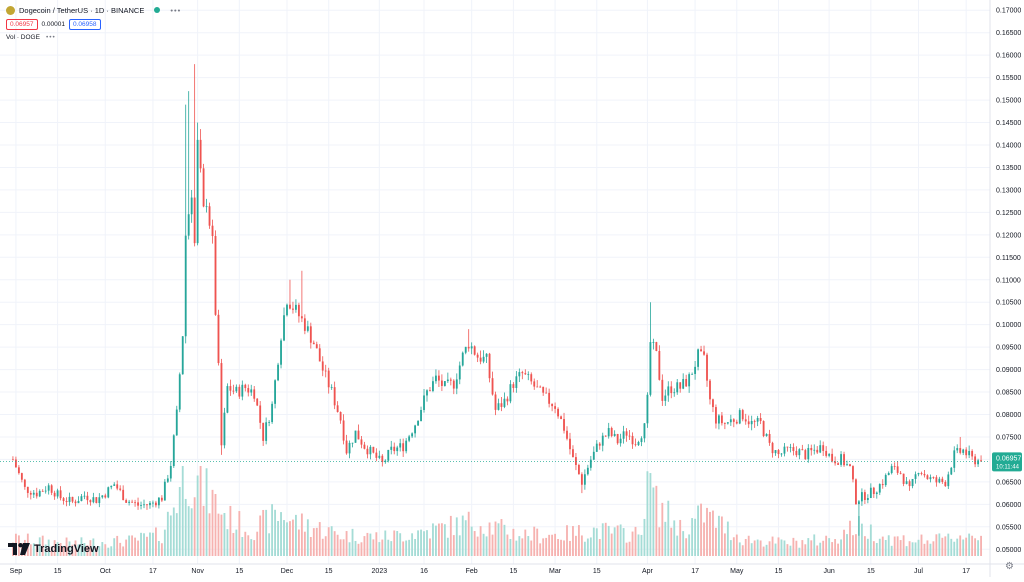 The width and height of the screenshot is (1024, 582). What do you see at coordinates (1008, 415) in the screenshot?
I see `y-tick-label: 0.08000` at bounding box center [1008, 415].